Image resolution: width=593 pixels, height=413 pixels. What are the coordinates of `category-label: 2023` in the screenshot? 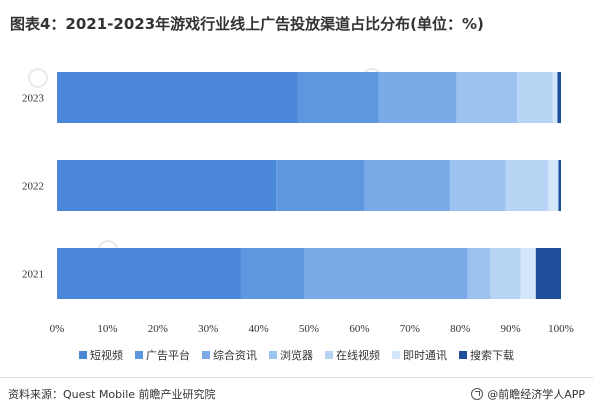 It's located at (33, 99).